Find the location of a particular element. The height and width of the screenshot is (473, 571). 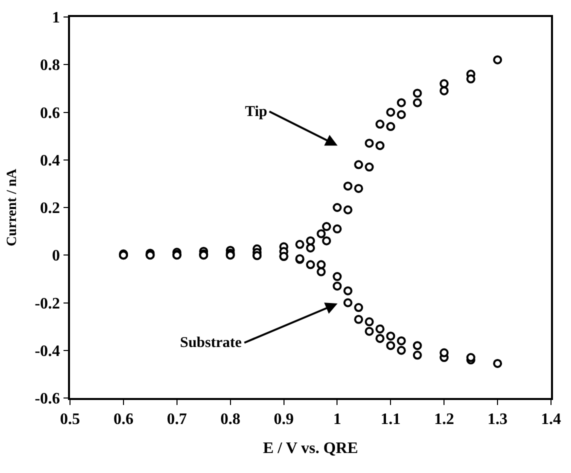

y-tick-label: 0.6 is located at coordinates (50, 113).